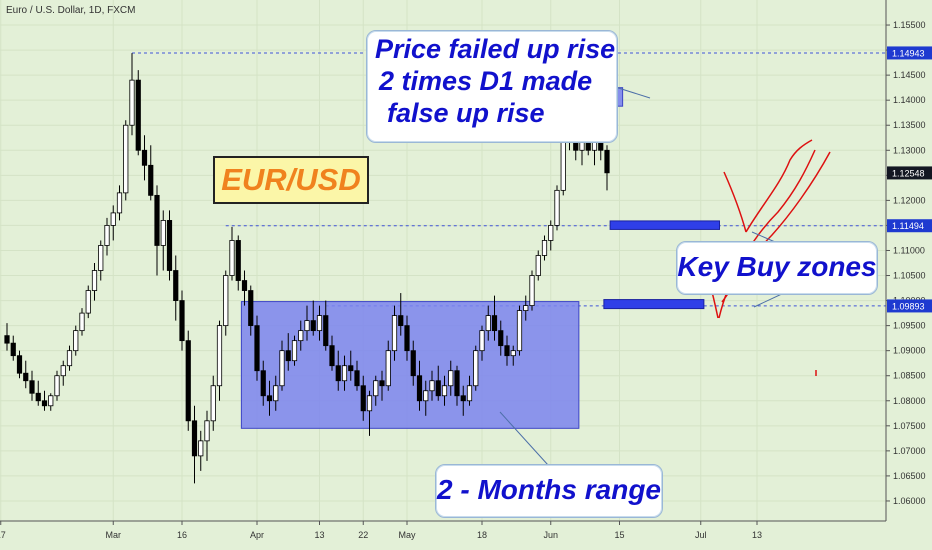  I want to click on y-tick-label: 1.12000, so click(909, 200).